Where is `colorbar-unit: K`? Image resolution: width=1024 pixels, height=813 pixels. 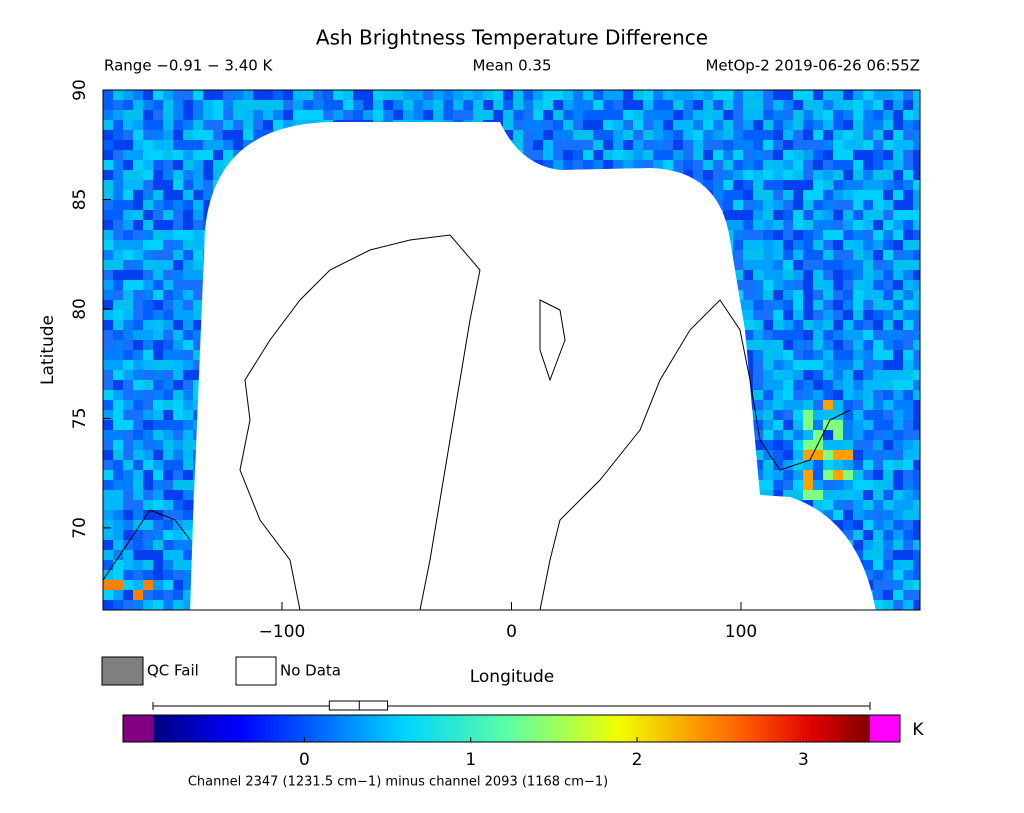
colorbar-unit: K is located at coordinates (918, 730).